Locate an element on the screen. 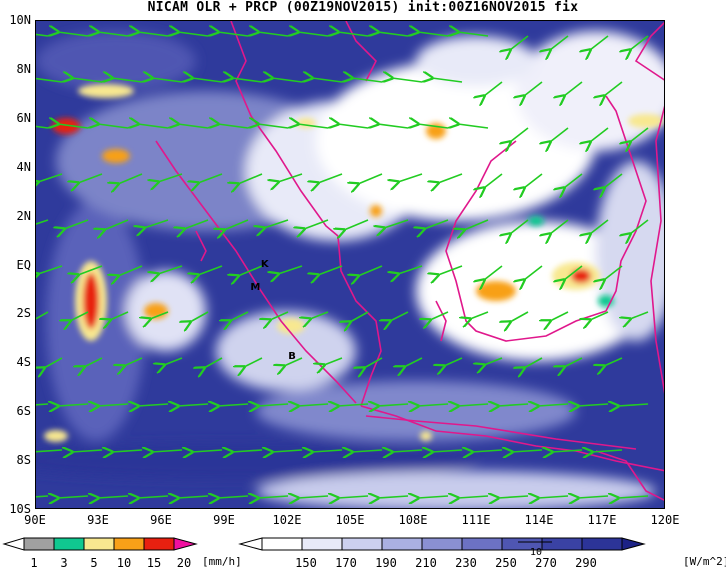  lat-tick-label: 6S is located at coordinates (23, 411).